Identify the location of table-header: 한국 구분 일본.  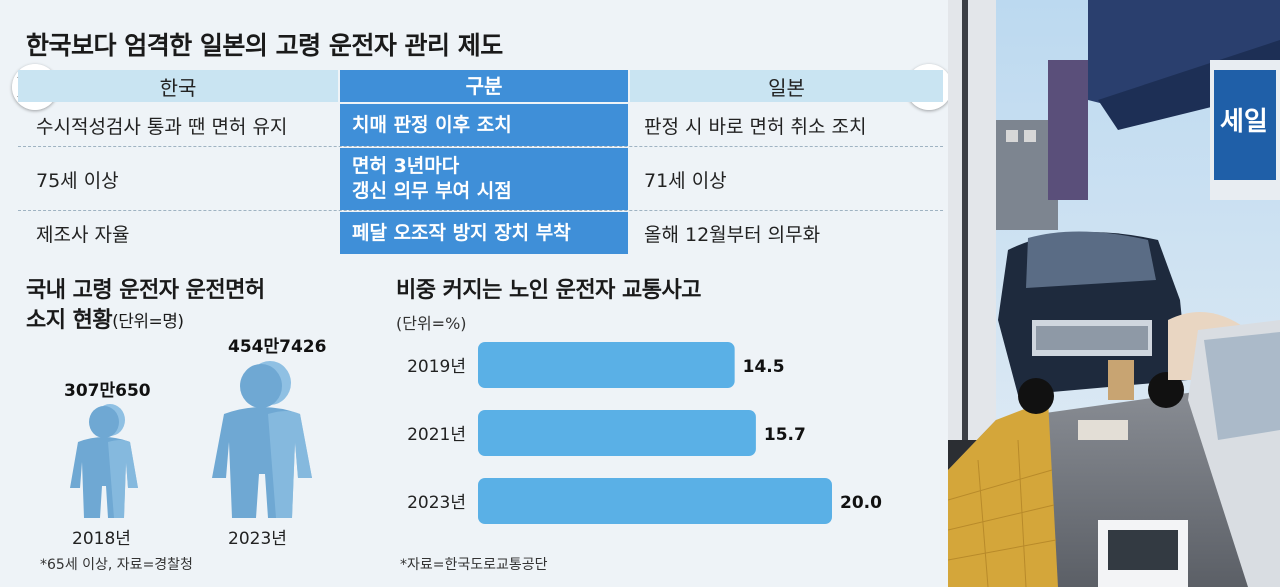
(480, 86).